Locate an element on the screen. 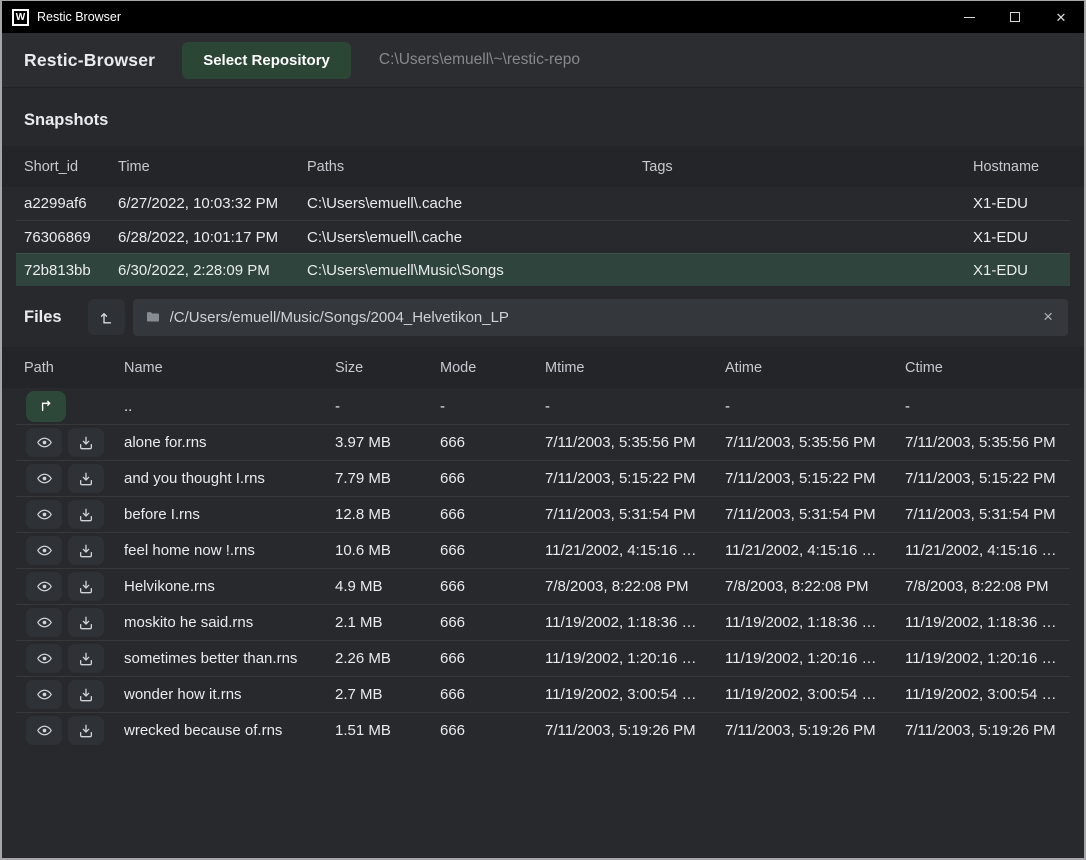 The image size is (1086, 860). go-parent-button is located at coordinates (46, 406).